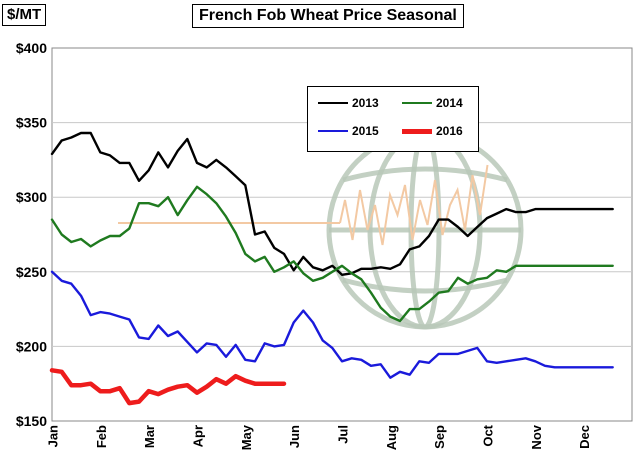 This screenshot has height=468, width=644. I want to click on x-tick-label: Mar, so click(149, 436).